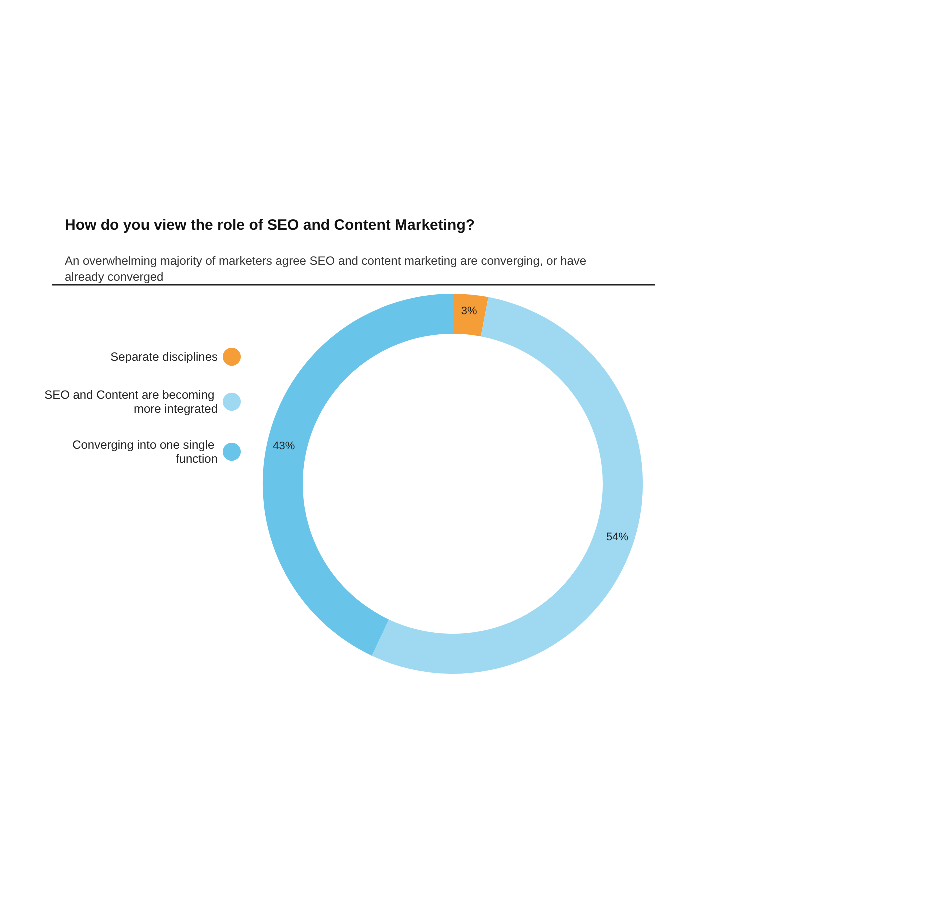 The height and width of the screenshot is (900, 950). What do you see at coordinates (327, 269) in the screenshot?
I see `chart-subtitle: An overwhelming majority of marketers agree SEO and content marketing are converging, or have already converged` at bounding box center [327, 269].